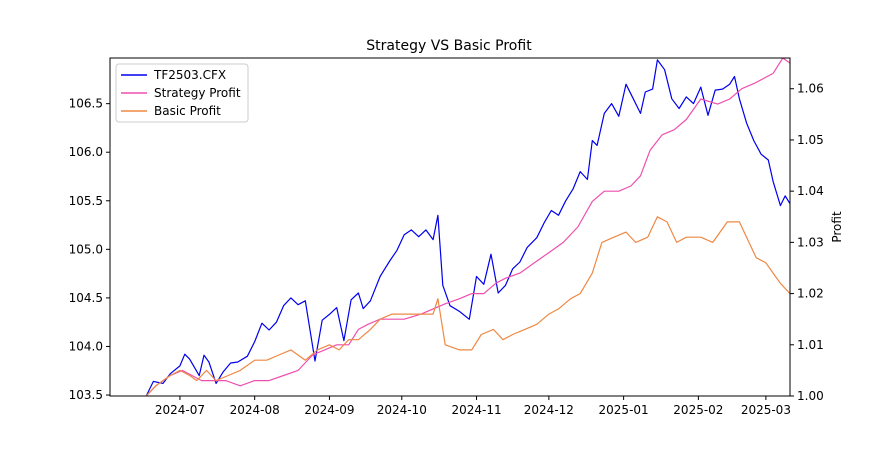  I want to click on x-tick-label: 2025-01, so click(624, 410).